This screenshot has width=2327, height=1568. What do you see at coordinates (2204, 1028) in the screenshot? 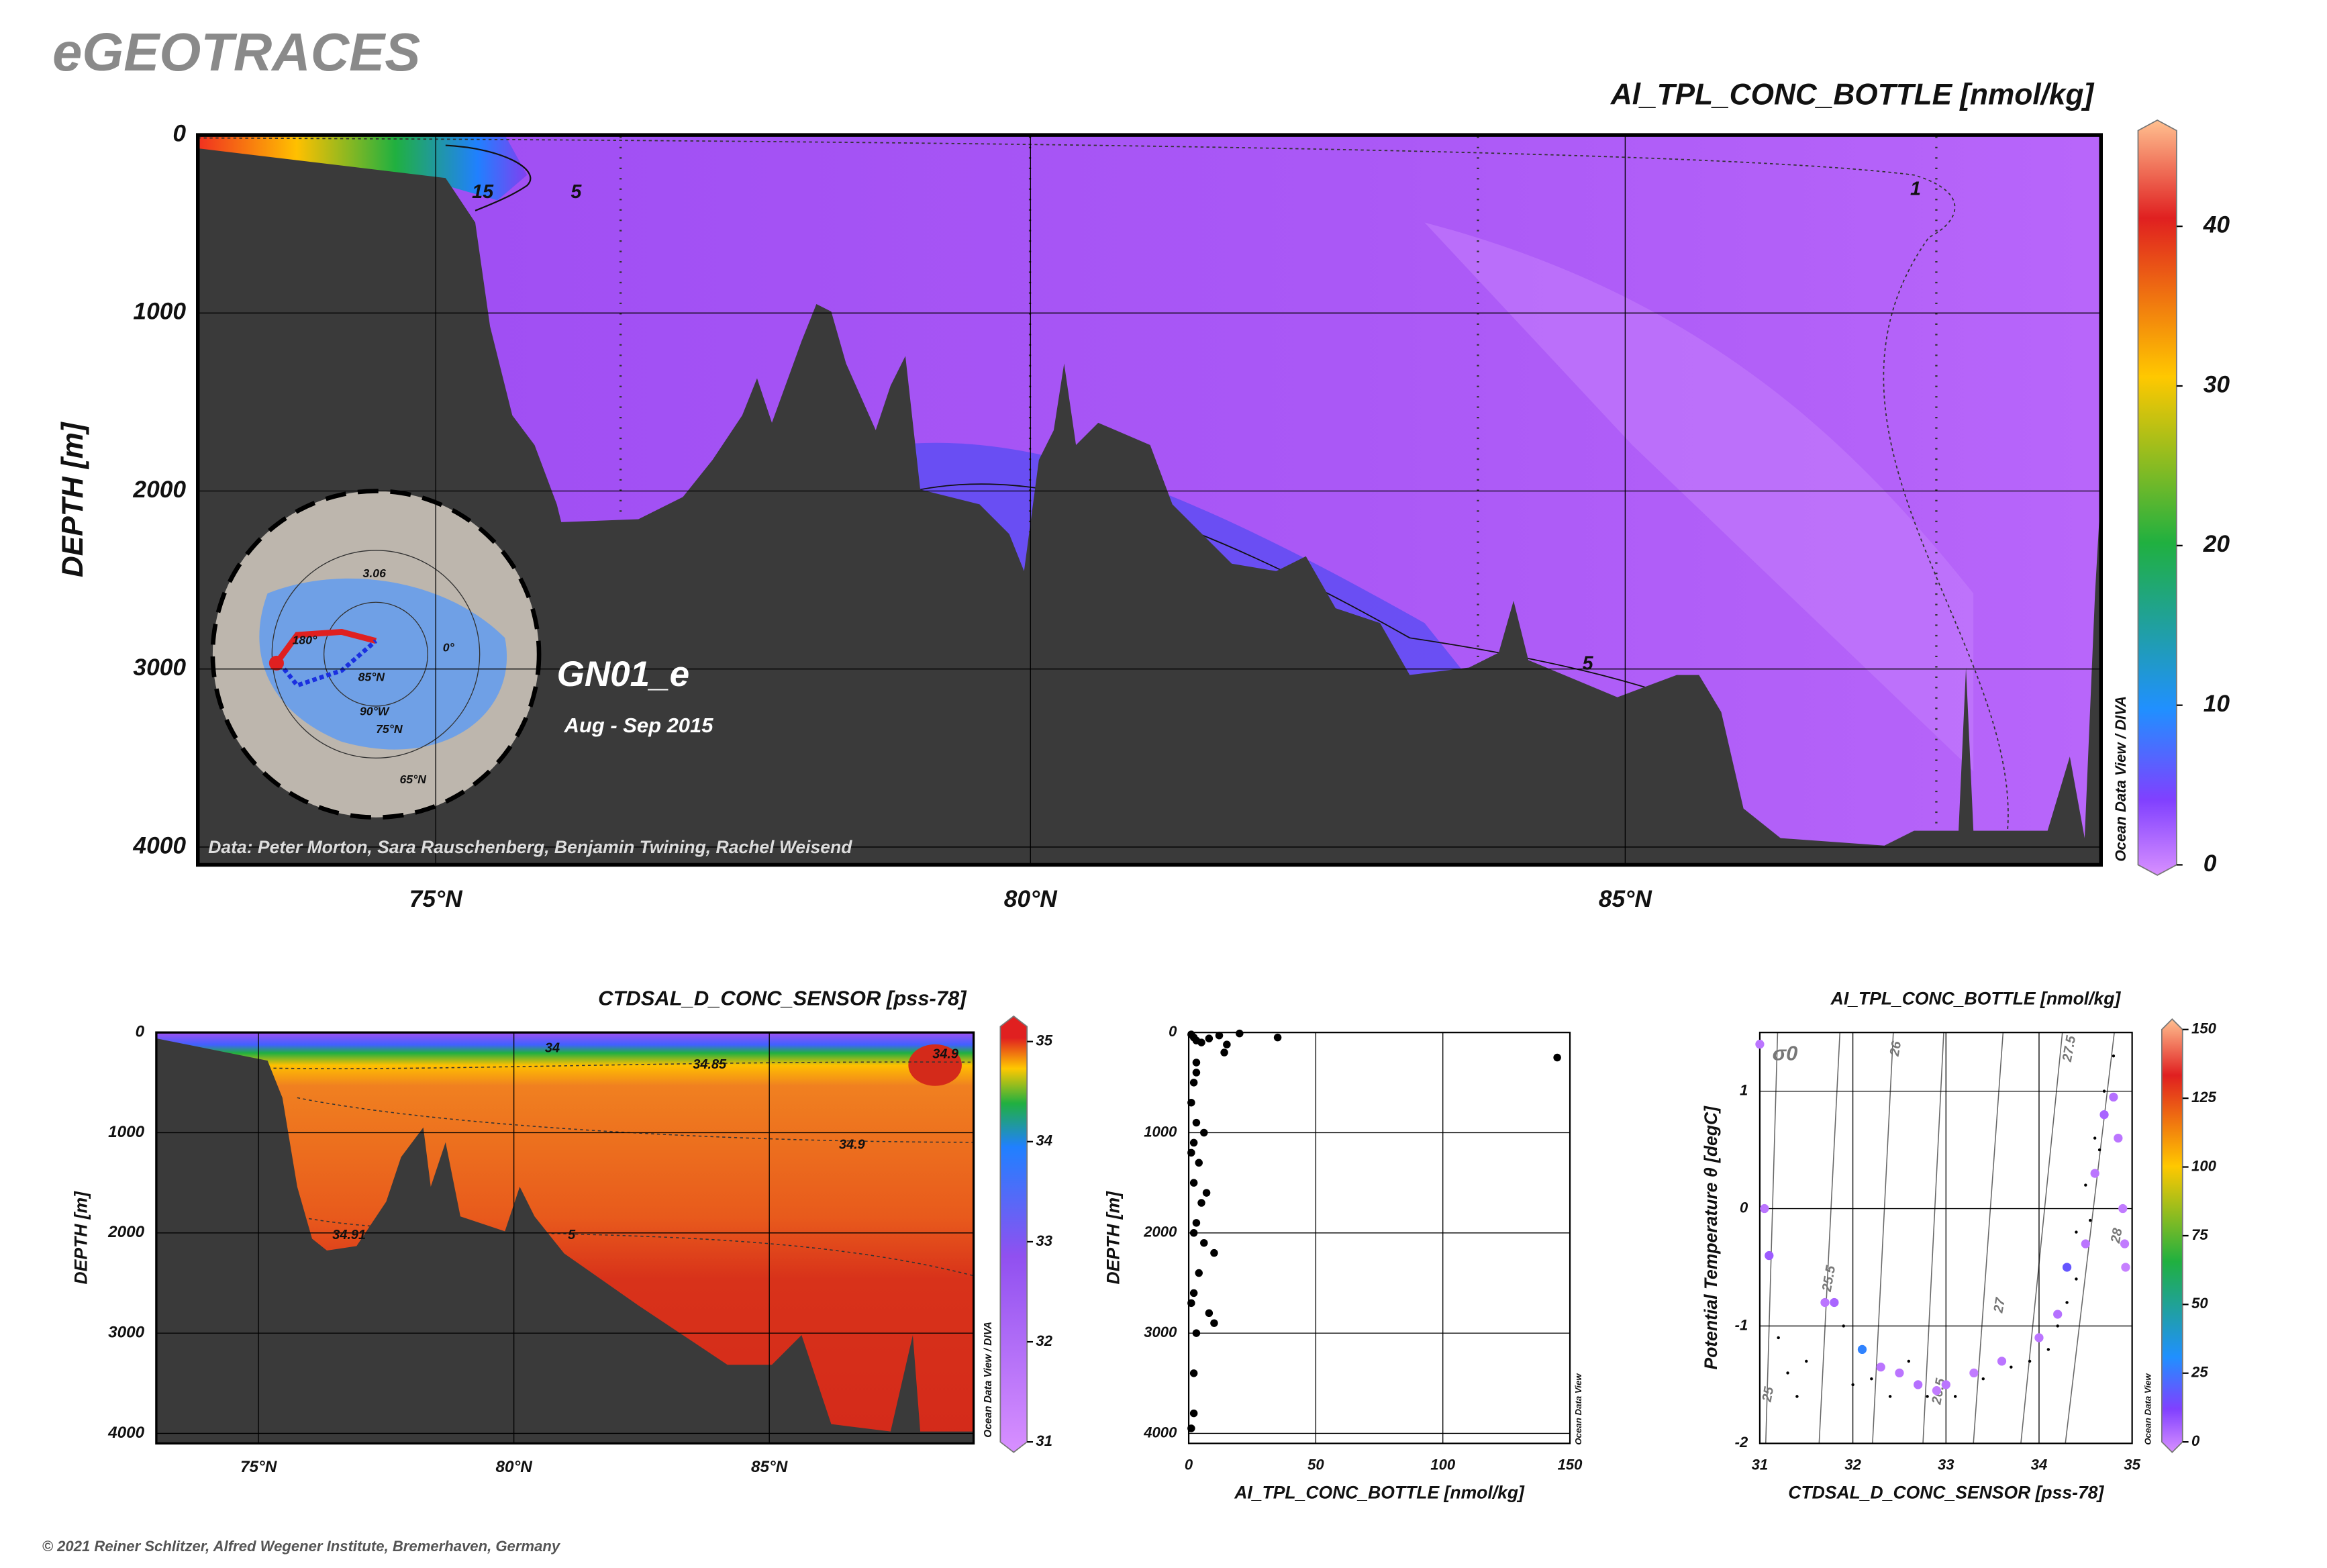
I see `colorbar-tick-label: 150` at bounding box center [2204, 1028].